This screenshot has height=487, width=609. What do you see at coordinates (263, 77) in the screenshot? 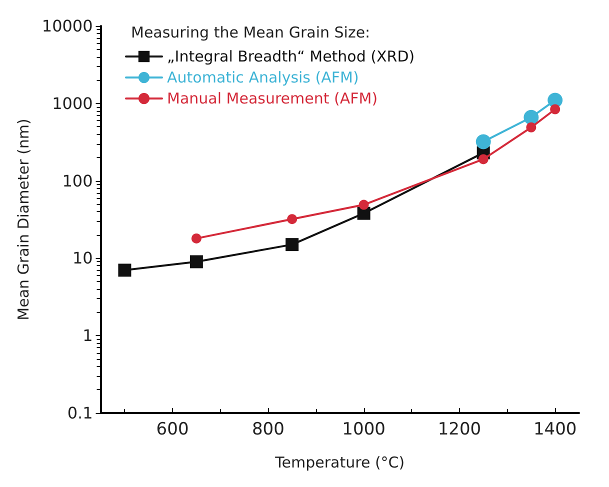
I see `legend-label: Automatic Analysis (AFM)` at bounding box center [263, 77].